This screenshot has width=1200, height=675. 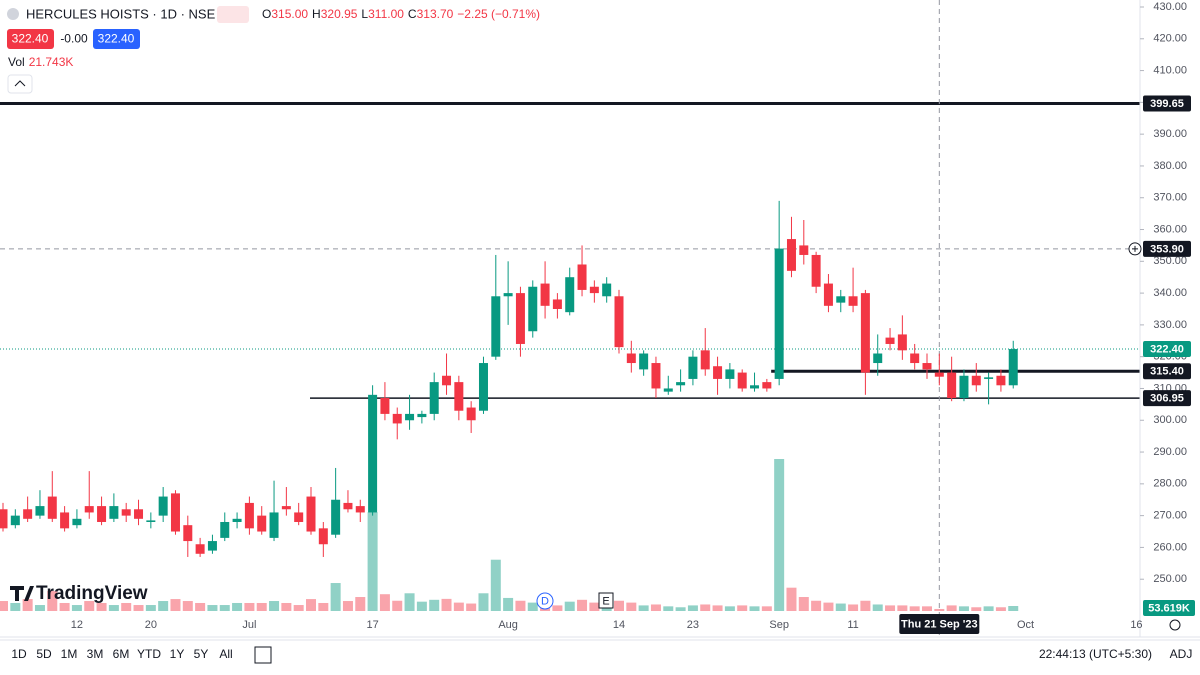 I want to click on x-tick-label: 23, so click(x=693, y=625).